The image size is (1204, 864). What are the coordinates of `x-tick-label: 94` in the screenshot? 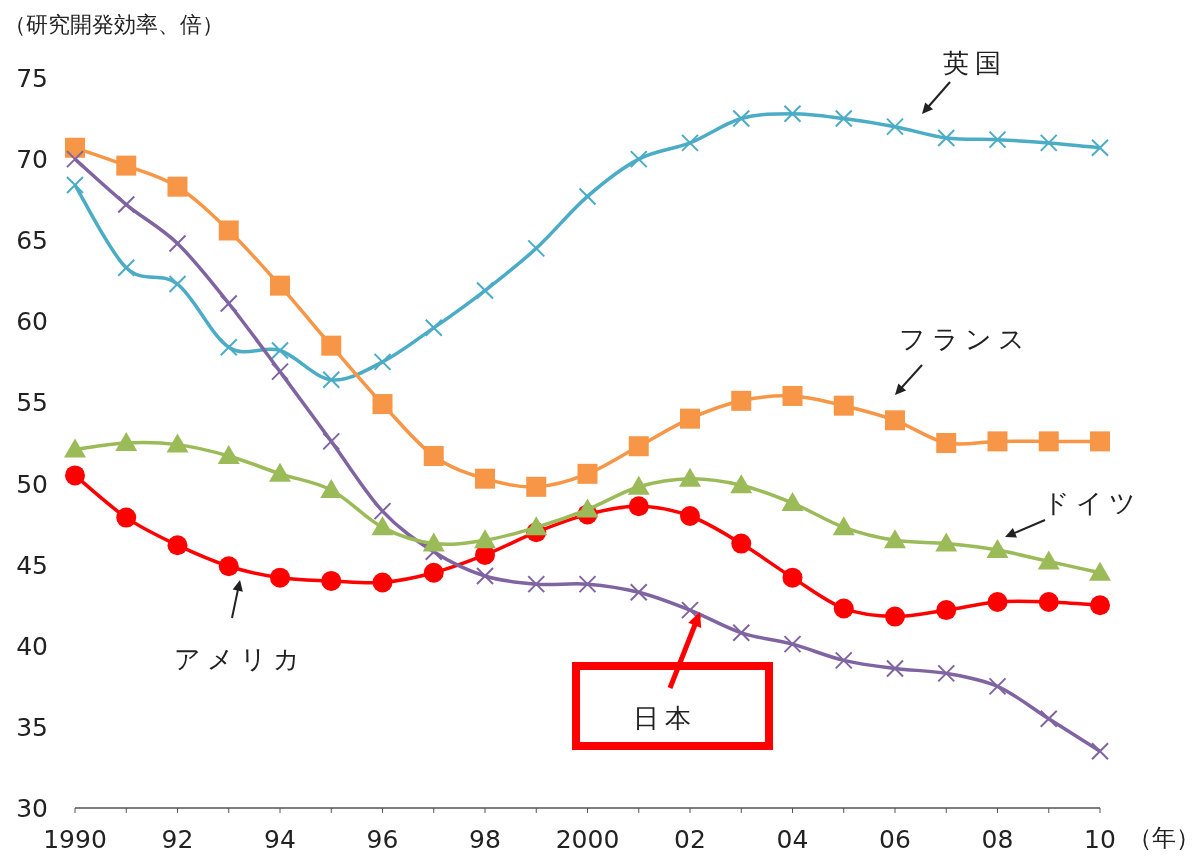 It's located at (280, 839).